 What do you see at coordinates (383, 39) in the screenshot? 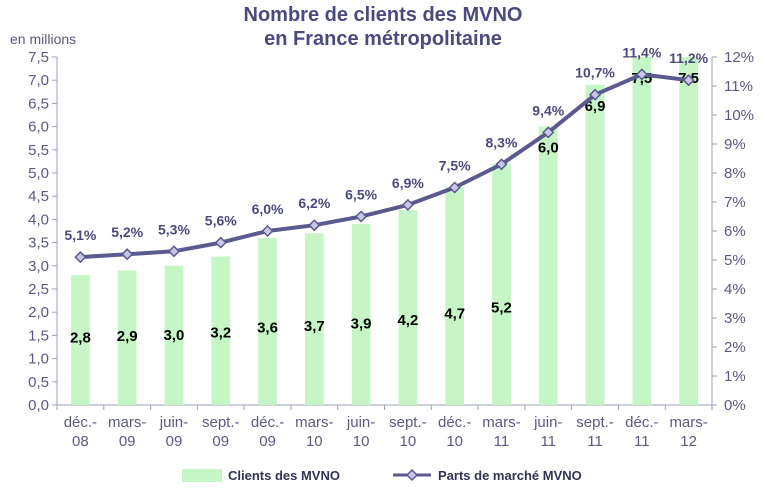
I see `chart-title-line2: en France métropolitaine` at bounding box center [383, 39].